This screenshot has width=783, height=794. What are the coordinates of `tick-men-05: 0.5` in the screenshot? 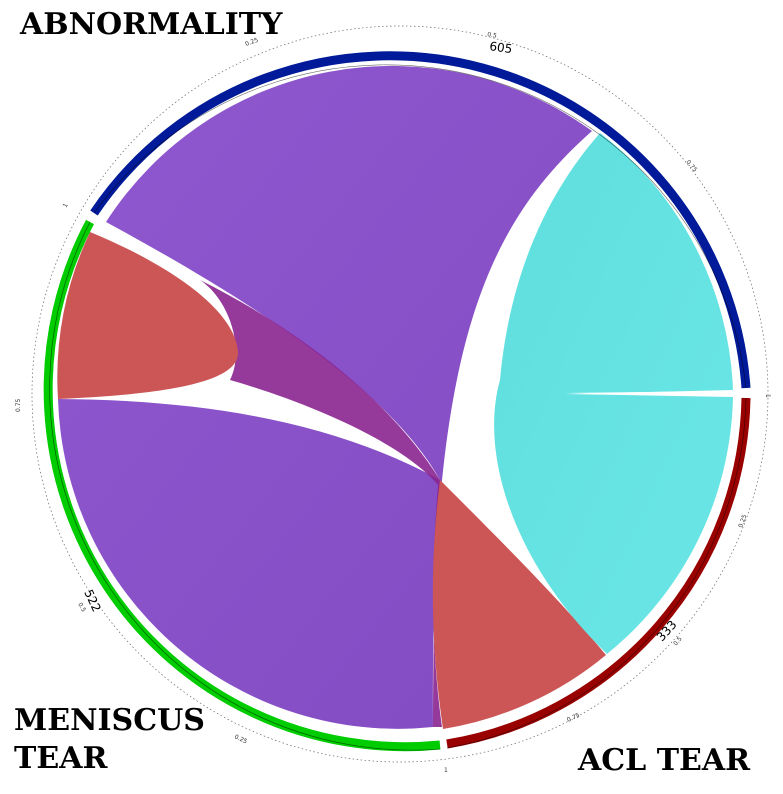 It's located at (81, 608).